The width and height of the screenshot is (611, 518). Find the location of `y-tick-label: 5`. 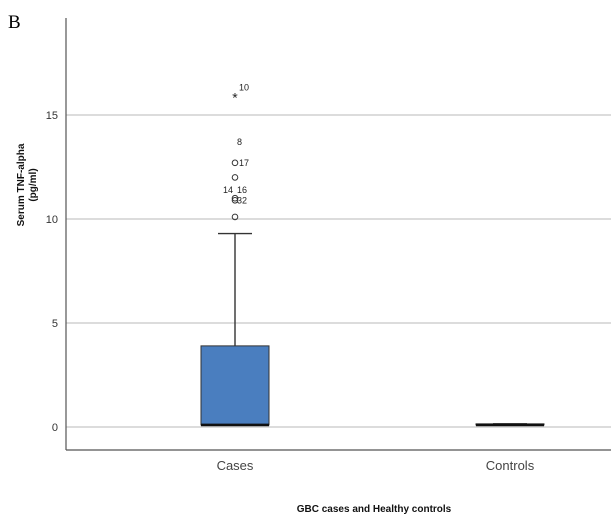

y-tick-label: 5 is located at coordinates (55, 324).